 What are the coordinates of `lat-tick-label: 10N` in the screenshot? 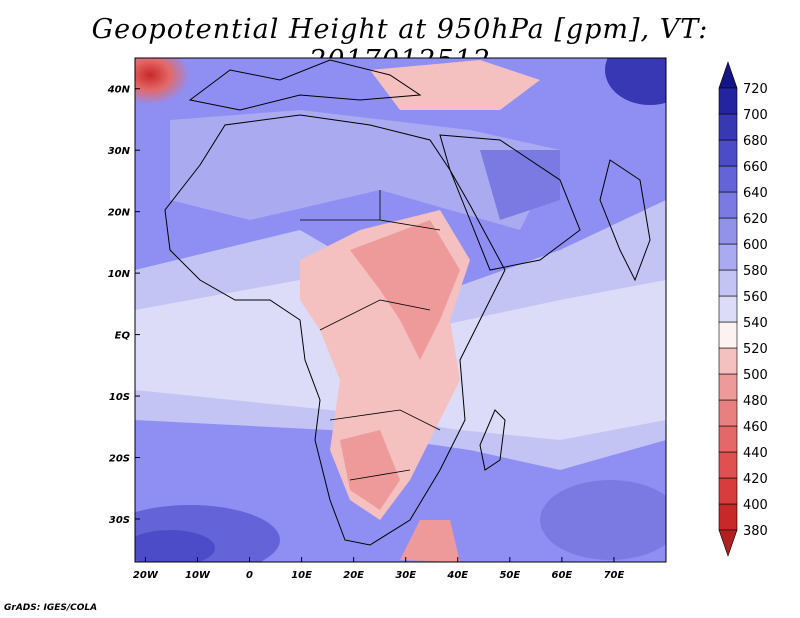 It's located at (119, 274).